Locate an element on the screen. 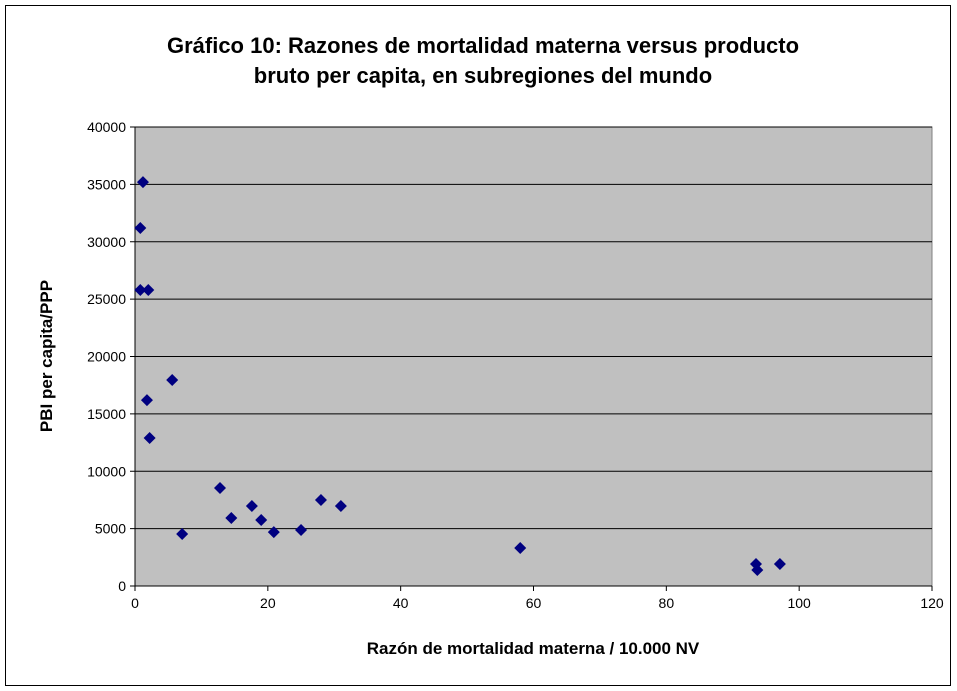  y-axis-label: PBI per capita/PPP is located at coordinates (46, 356).